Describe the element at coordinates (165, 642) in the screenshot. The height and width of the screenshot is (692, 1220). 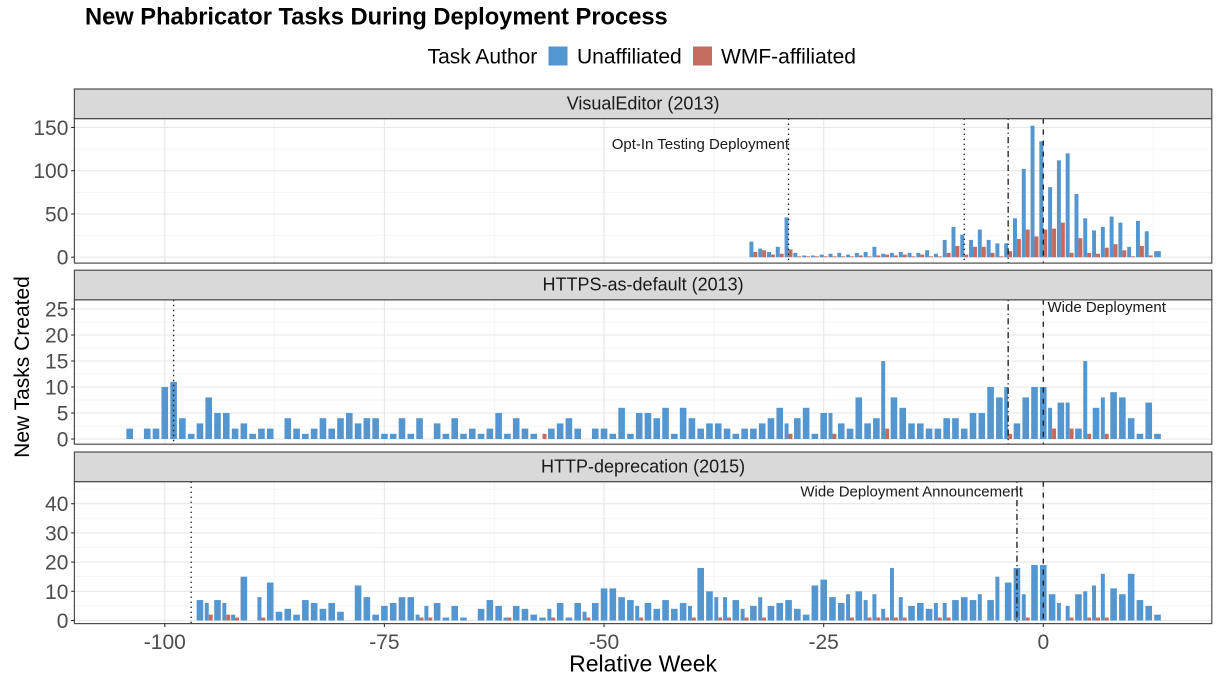
I see `svg-text: -100` at that location.